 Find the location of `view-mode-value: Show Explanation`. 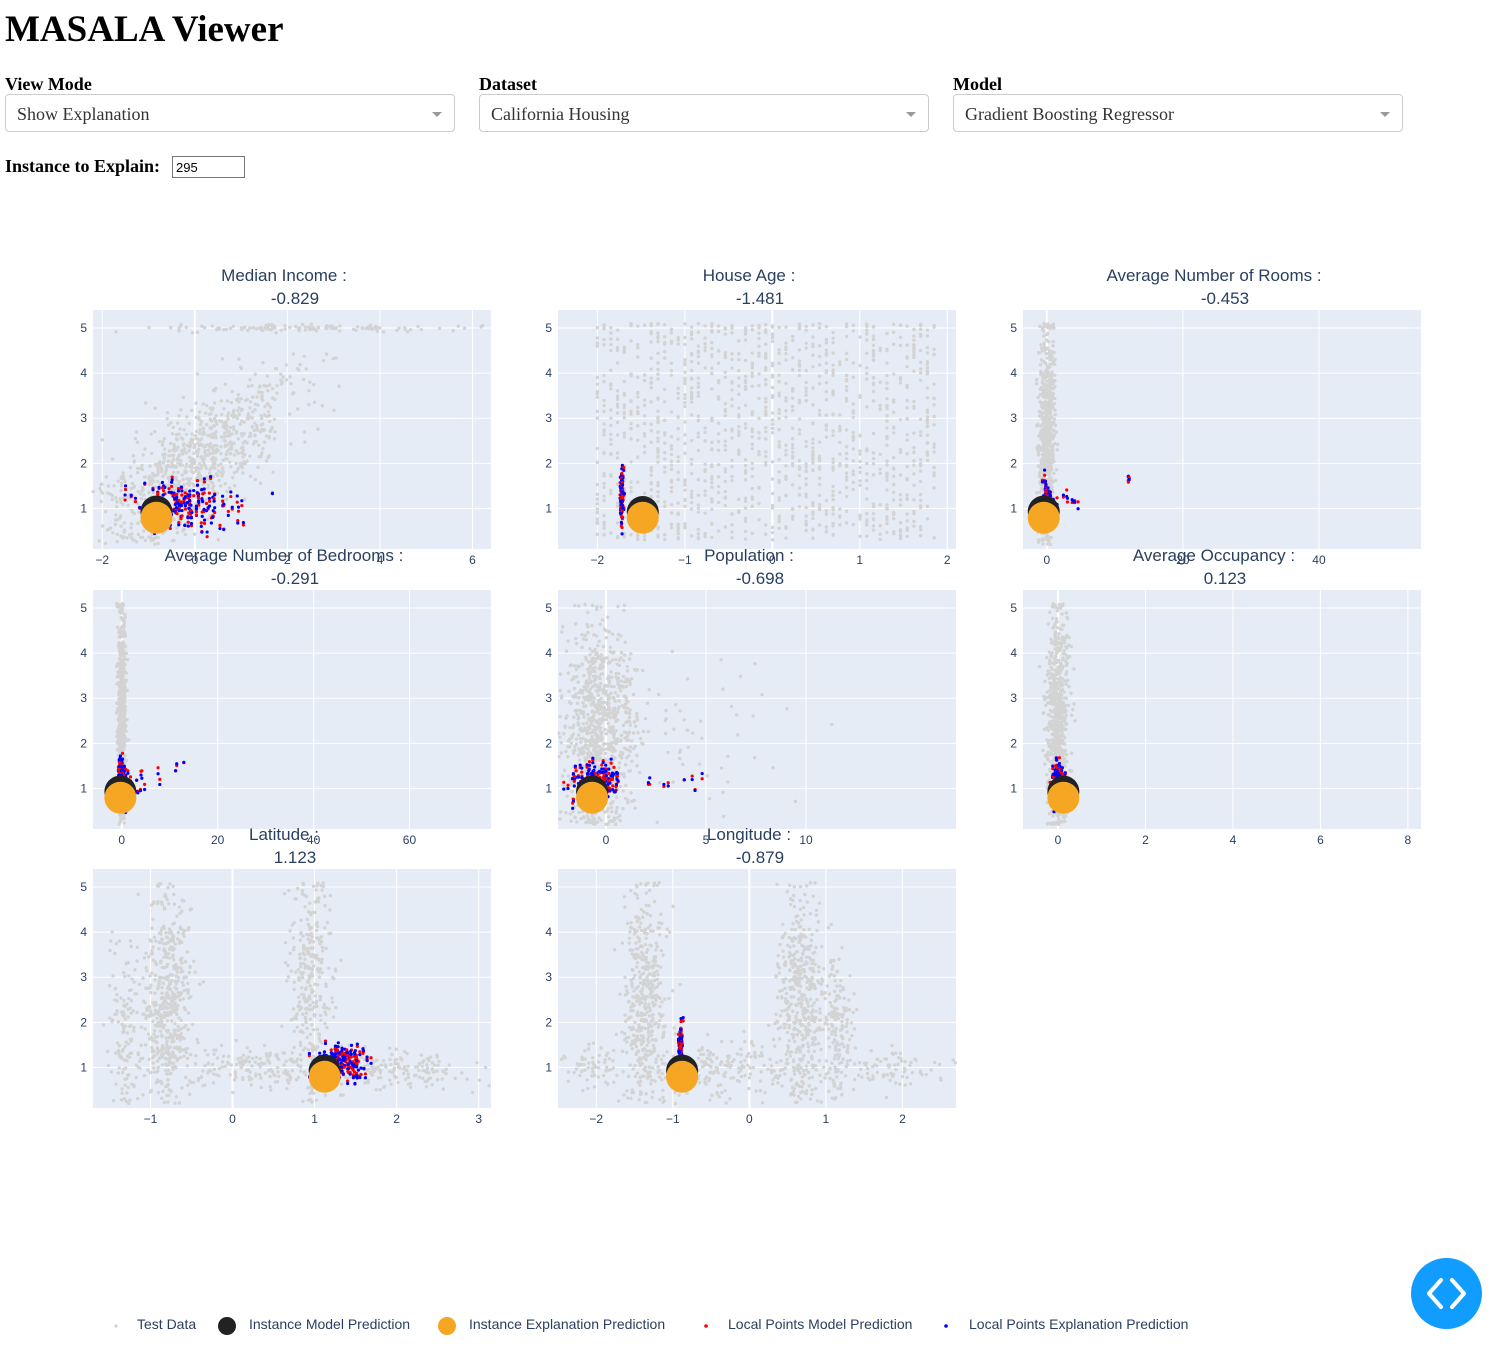

view-mode-value: Show Explanation is located at coordinates (83, 114).